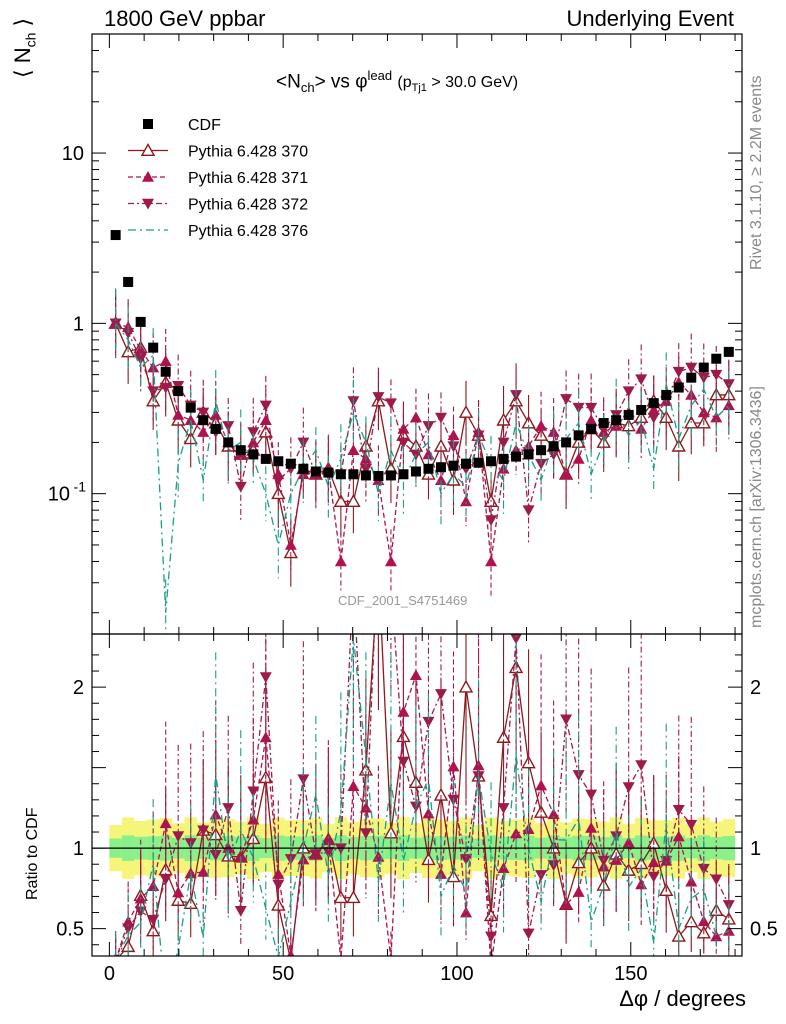  What do you see at coordinates (32, 853) in the screenshot?
I see `ratio-ylabel: Ratio to CDF` at bounding box center [32, 853].